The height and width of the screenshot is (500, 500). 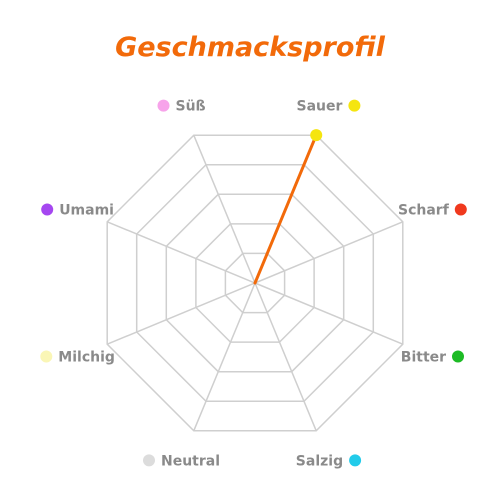 I want to click on spoke-bitter, so click(x=329, y=313).